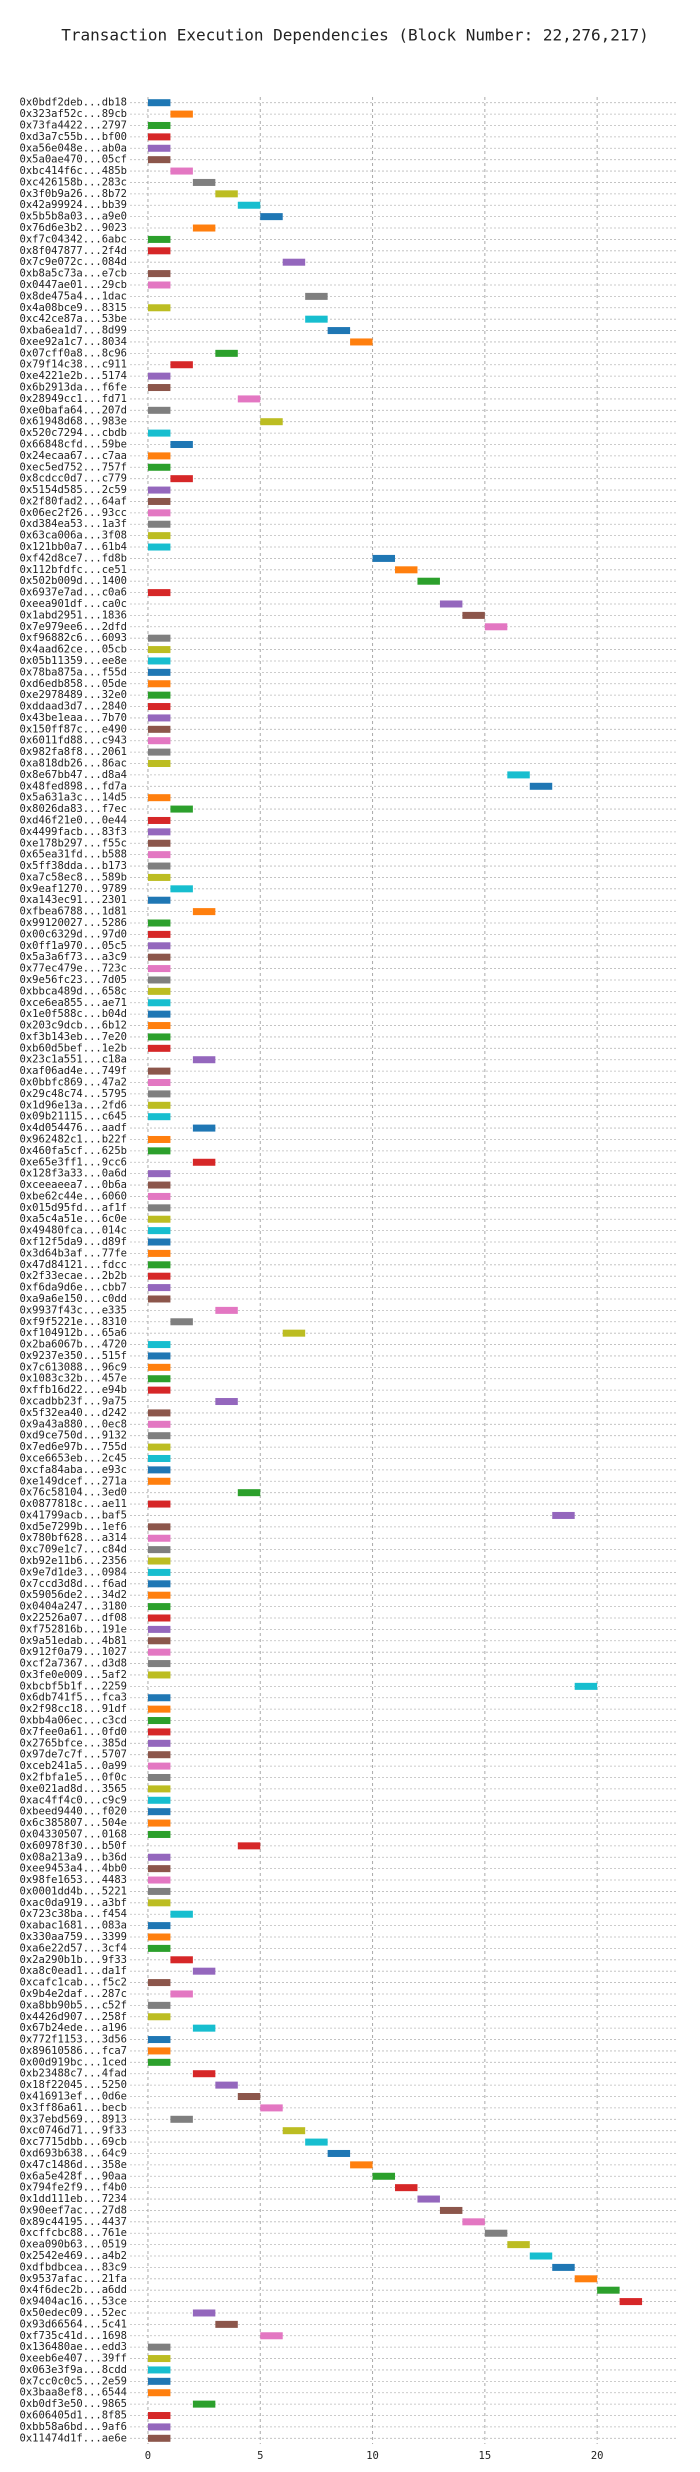 The width and height of the screenshot is (700, 2472). Describe the element at coordinates (73, 752) in the screenshot. I see `y-tick-label: 0x982fa8f8...2061` at that location.